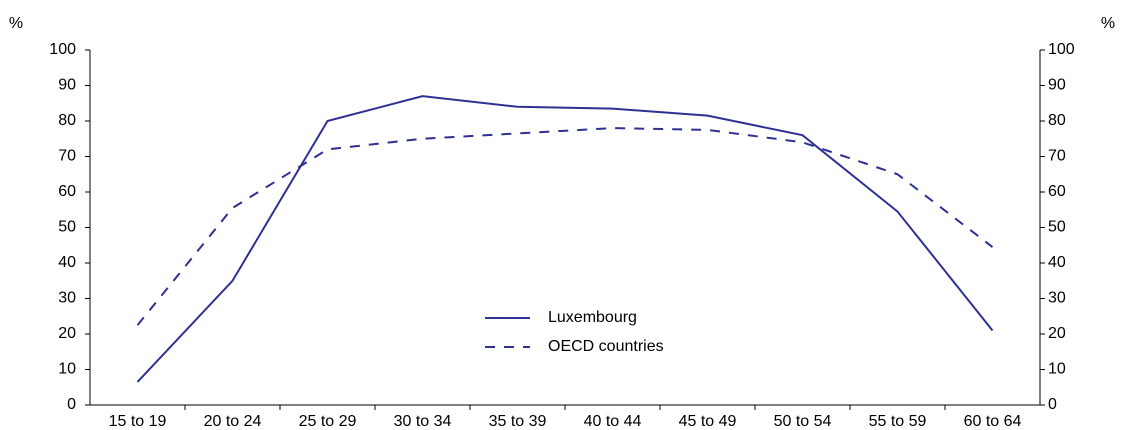 The height and width of the screenshot is (430, 1121). Describe the element at coordinates (67, 85) in the screenshot. I see `y-tick-label: 90` at that location.